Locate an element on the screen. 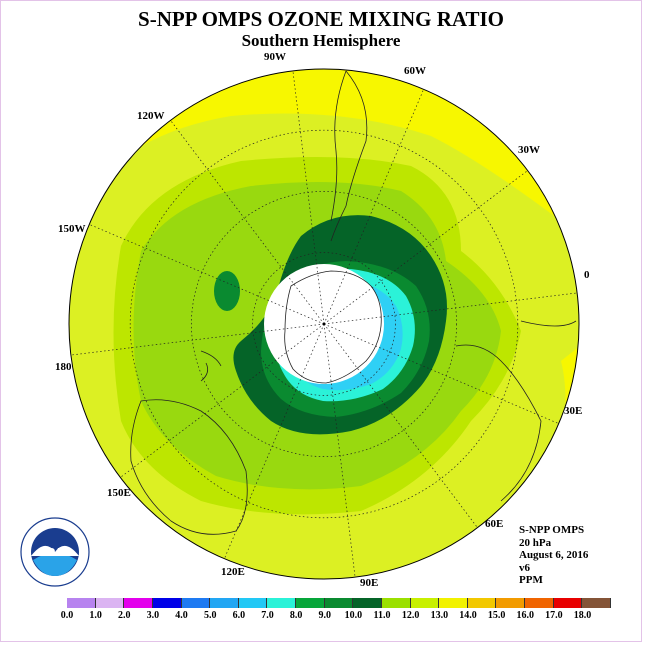 This screenshot has width=648, height=648. colorbar-tick-label: 8.0 is located at coordinates (296, 615).